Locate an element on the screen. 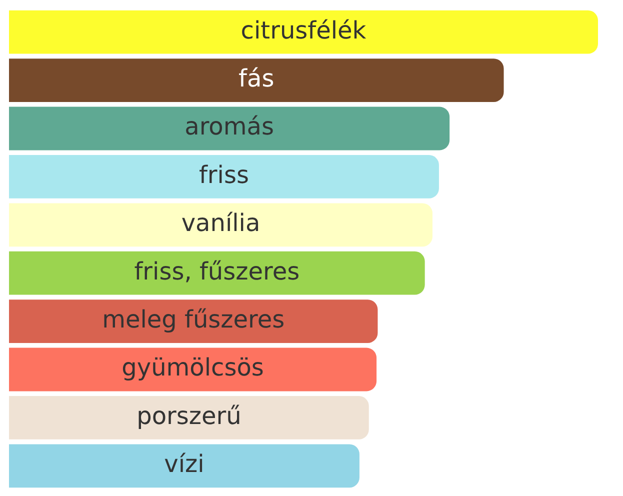 The width and height of the screenshot is (623, 496). y-tick-label: fás is located at coordinates (256, 78).